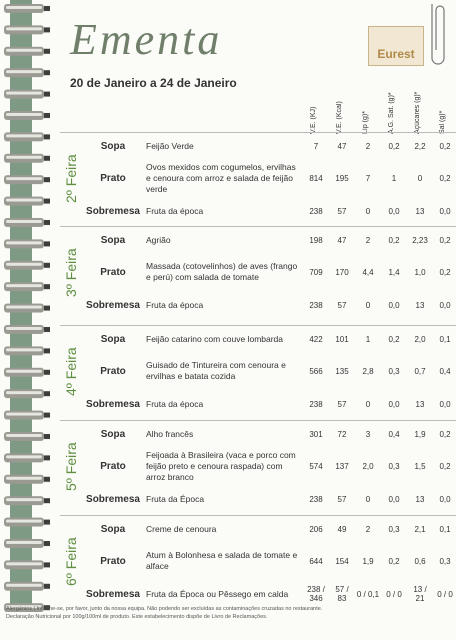 Image resolution: width=456 pixels, height=640 pixels. What do you see at coordinates (71, 467) in the screenshot?
I see `day-label: 5º Feira` at bounding box center [71, 467].